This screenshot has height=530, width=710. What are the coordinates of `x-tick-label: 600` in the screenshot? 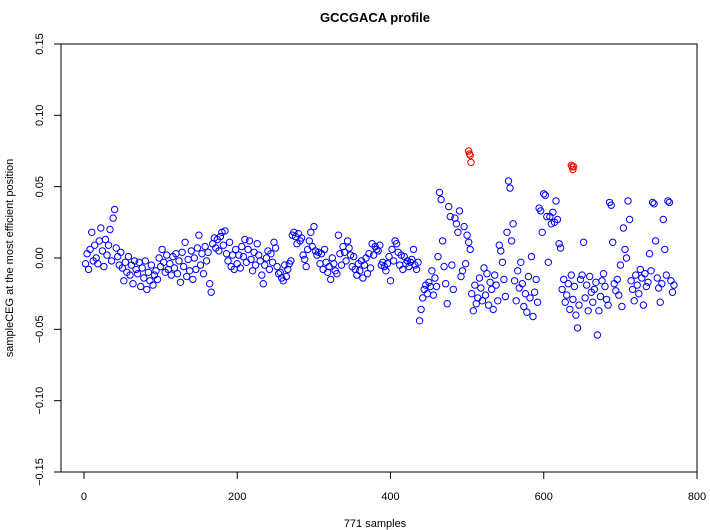 It's located at (544, 497).